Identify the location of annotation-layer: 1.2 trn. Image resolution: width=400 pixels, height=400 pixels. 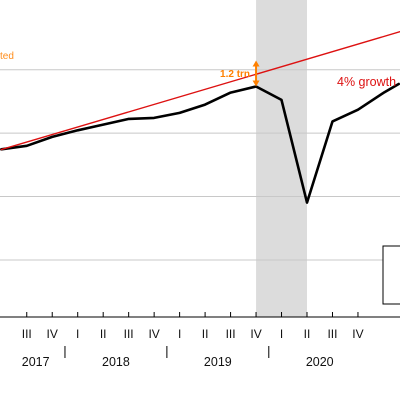
(240, 73).